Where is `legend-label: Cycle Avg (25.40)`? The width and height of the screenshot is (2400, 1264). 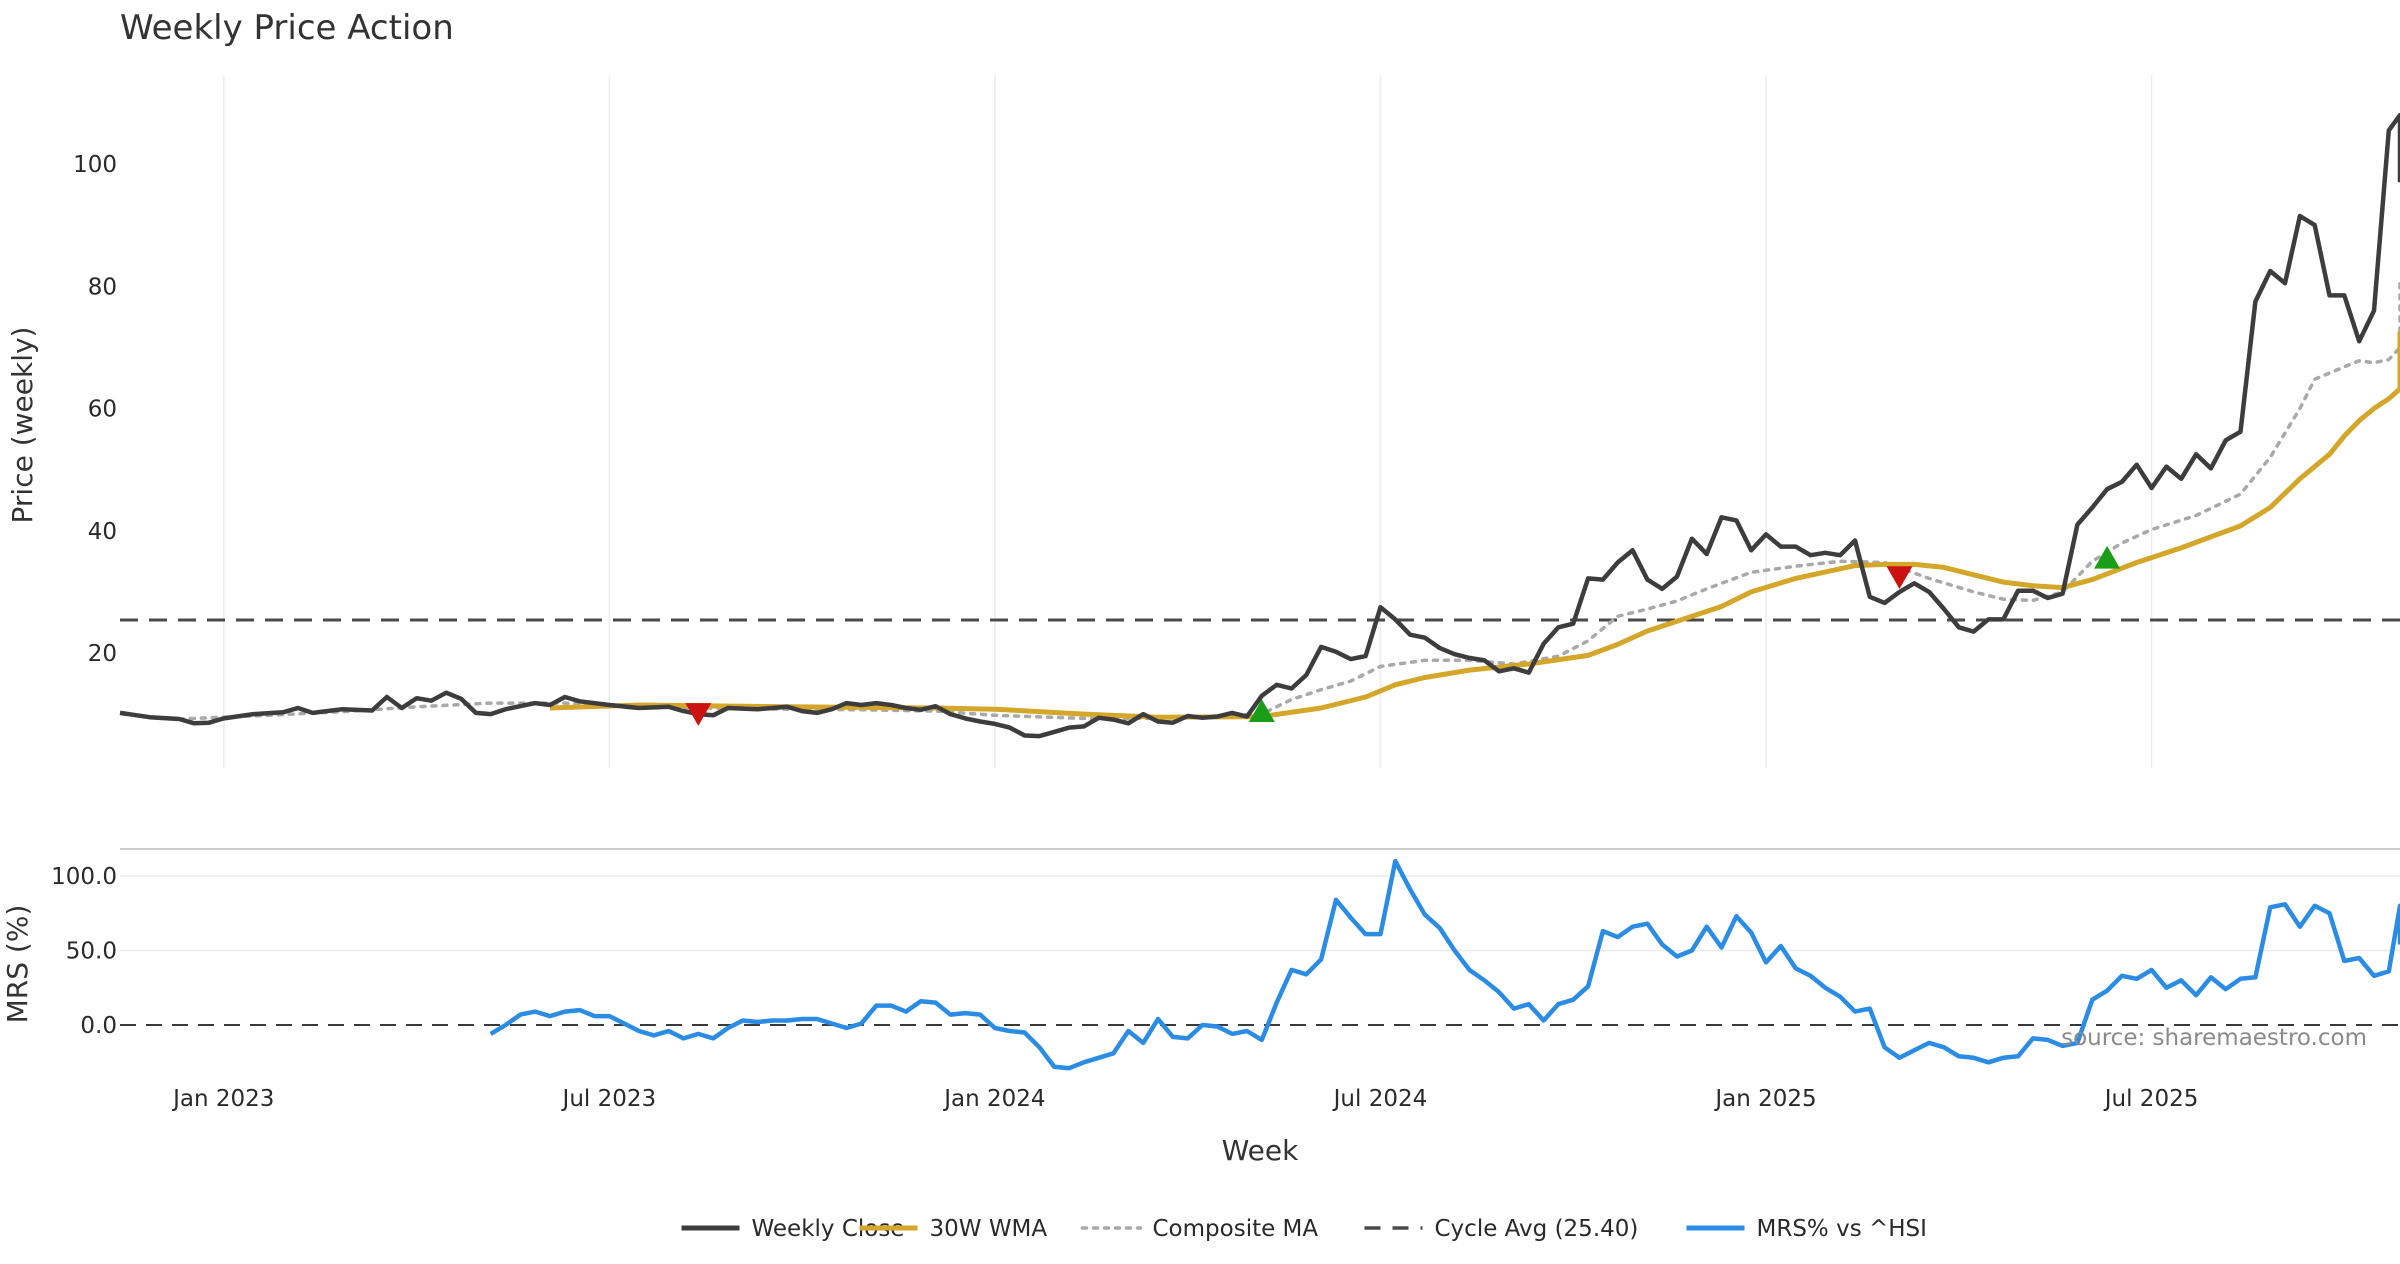 legend-label: Cycle Avg (25.40) is located at coordinates (1537, 1229).